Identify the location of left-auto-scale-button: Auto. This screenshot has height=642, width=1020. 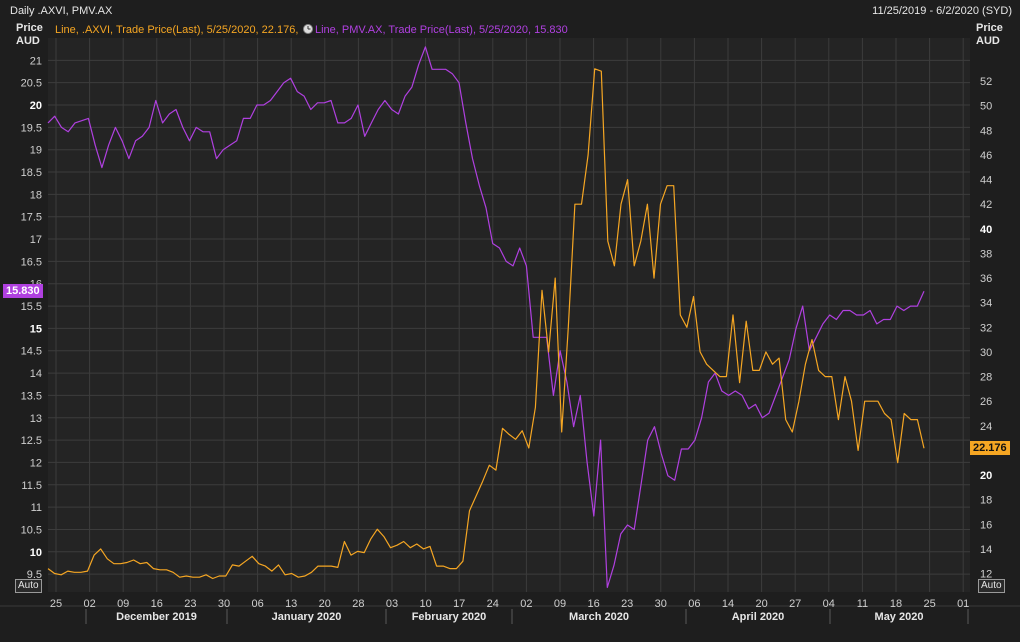
(28, 586).